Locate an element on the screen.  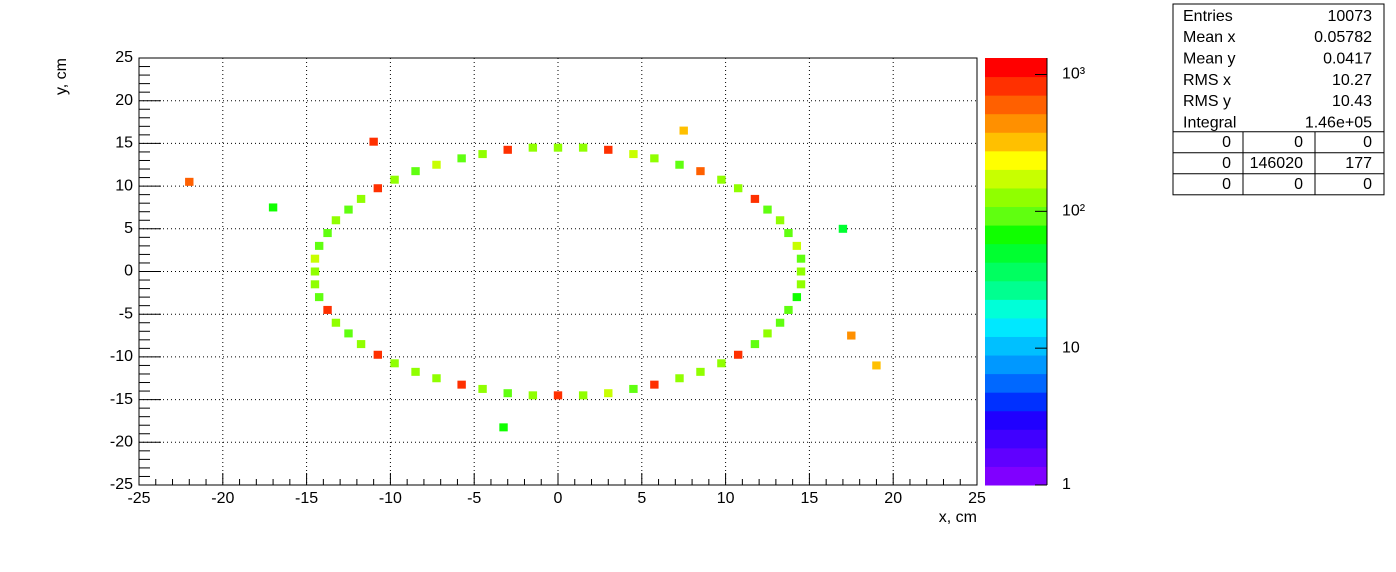
y-tick-label: 10 is located at coordinates (124, 185).